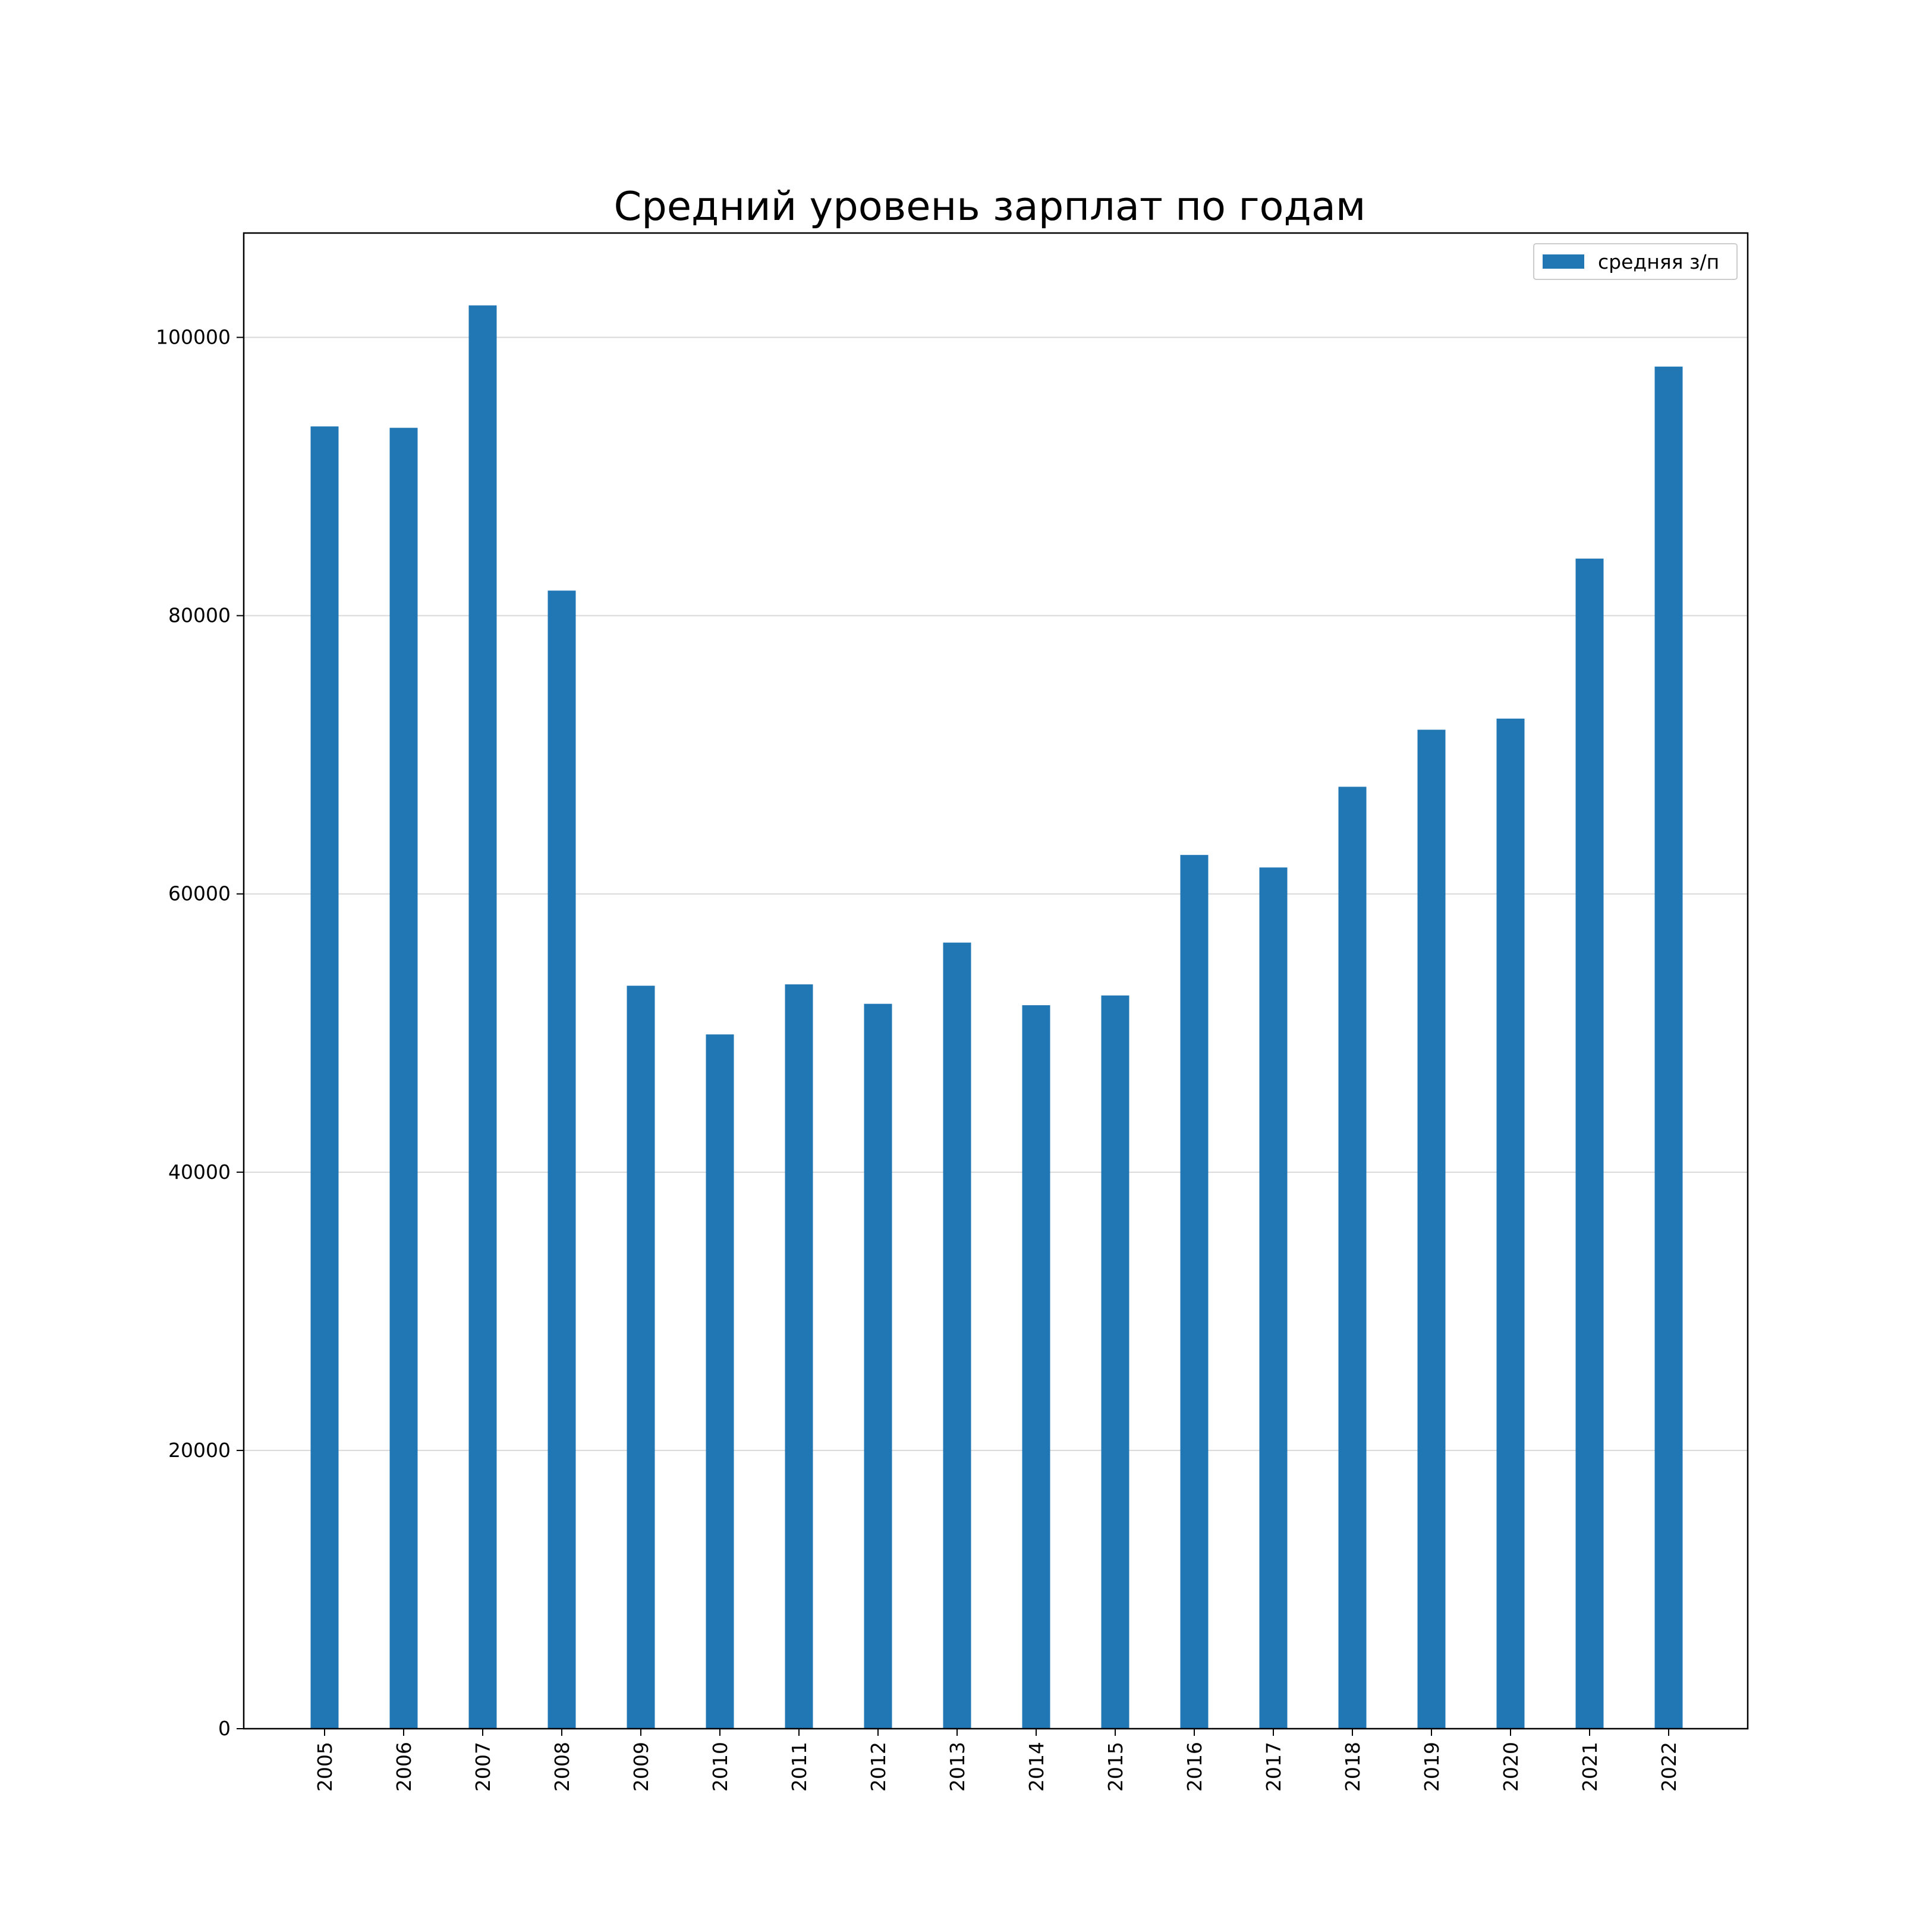 This screenshot has width=1932, height=1932. Describe the element at coordinates (990, 206) in the screenshot. I see `chart-title: Средний уровень зарплат по годам` at that location.